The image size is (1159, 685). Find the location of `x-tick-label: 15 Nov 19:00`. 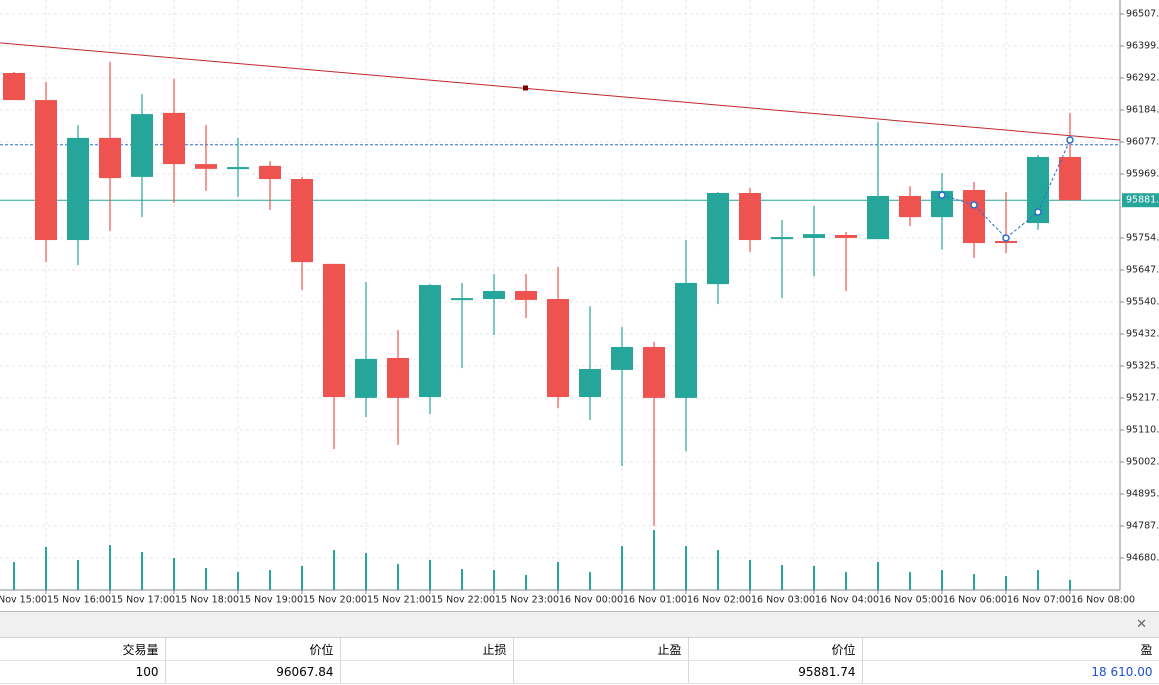

x-tick-label: 15 Nov 19:00 is located at coordinates (271, 600).